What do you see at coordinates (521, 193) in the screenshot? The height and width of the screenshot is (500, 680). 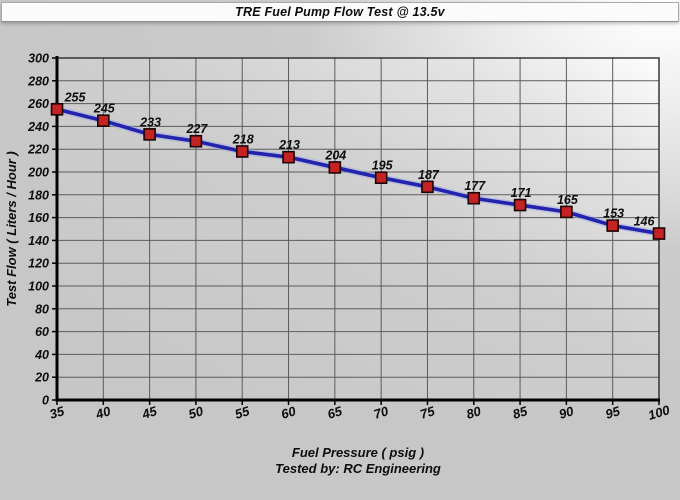 I see `data-point-label: 171` at bounding box center [521, 193].